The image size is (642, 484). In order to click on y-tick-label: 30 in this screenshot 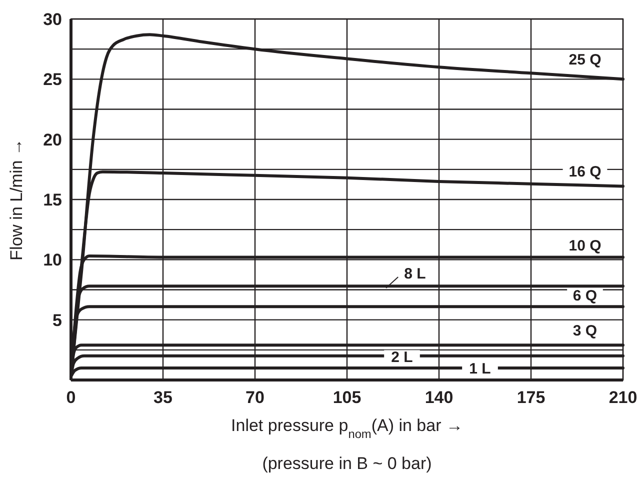, I will do `click(52, 19)`.